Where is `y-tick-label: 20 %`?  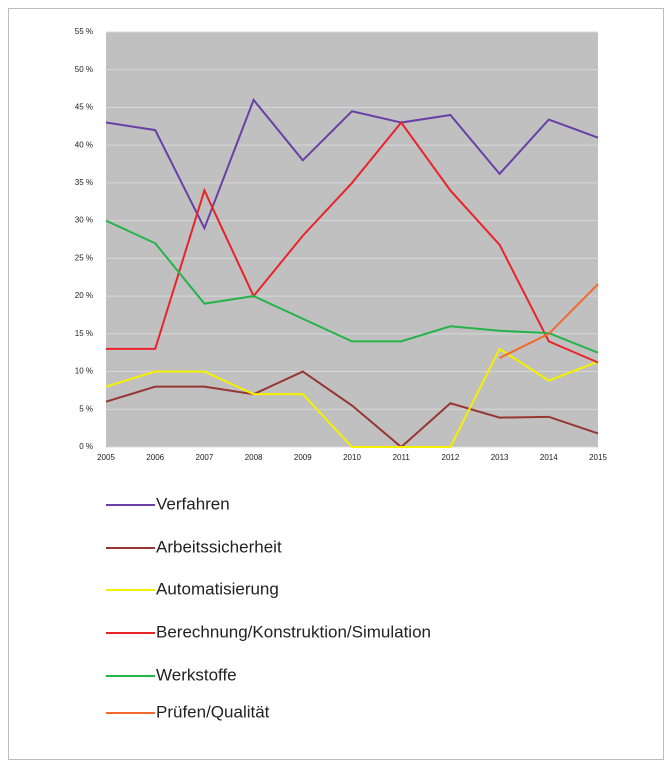 y-tick-label: 20 % is located at coordinates (84, 295).